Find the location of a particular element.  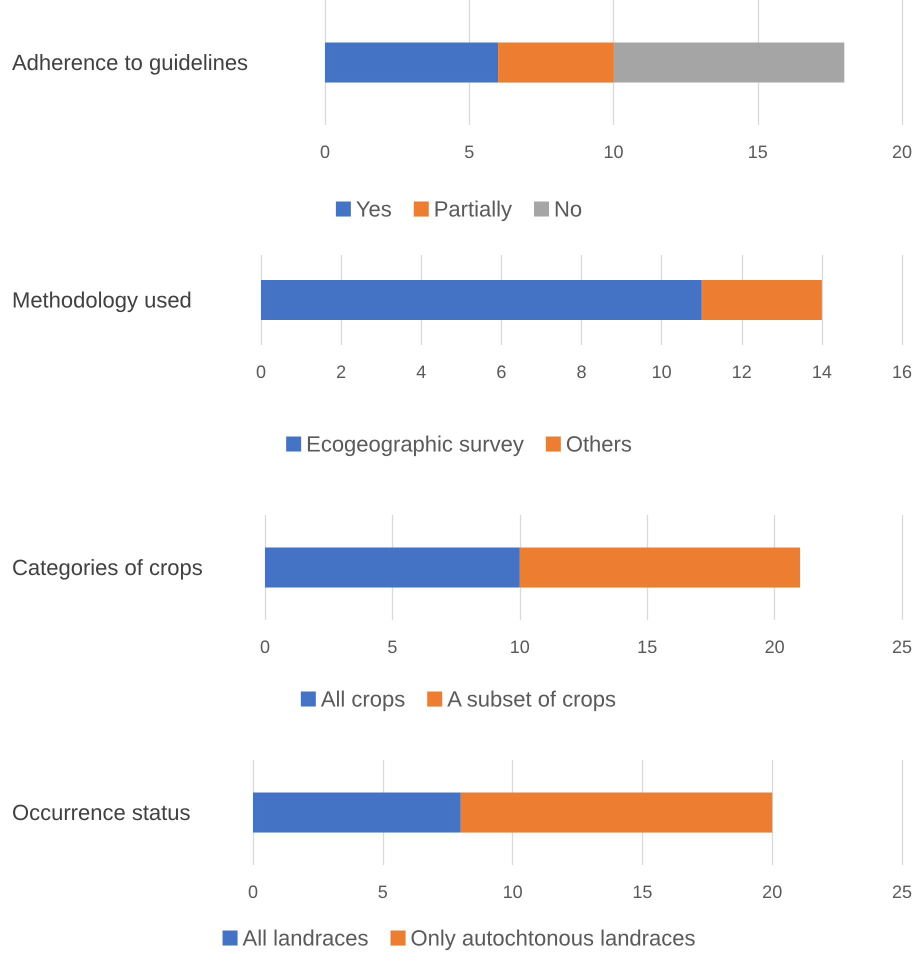

legend-label: No is located at coordinates (568, 209).